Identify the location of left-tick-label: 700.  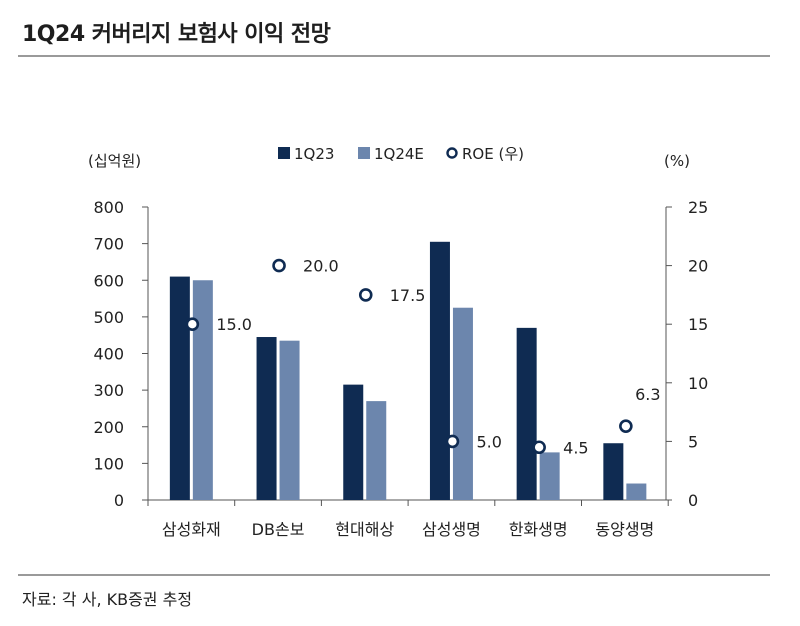
(108, 244).